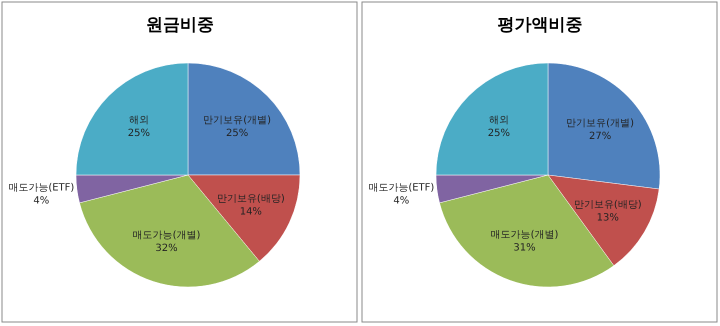 The width and height of the screenshot is (720, 326). I want to click on chart-title: 원금비중, so click(180, 25).